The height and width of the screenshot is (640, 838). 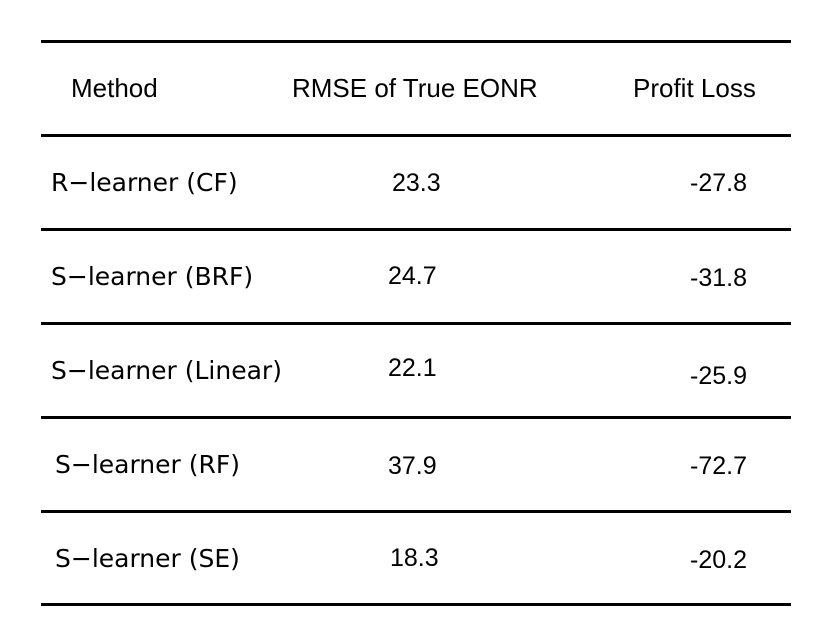 What do you see at coordinates (166, 370) in the screenshot?
I see `row-3-method: S−learner (Linear)` at bounding box center [166, 370].